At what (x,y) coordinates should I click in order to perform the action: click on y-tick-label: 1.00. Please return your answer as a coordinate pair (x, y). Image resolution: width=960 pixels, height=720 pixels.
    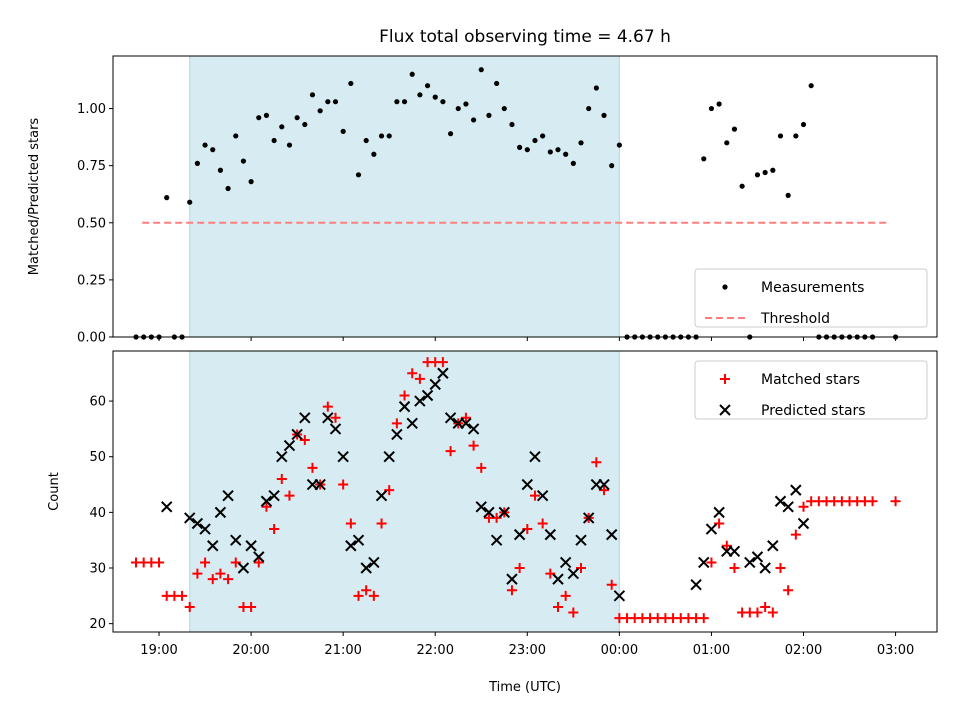
    Looking at the image, I should click on (91, 109).